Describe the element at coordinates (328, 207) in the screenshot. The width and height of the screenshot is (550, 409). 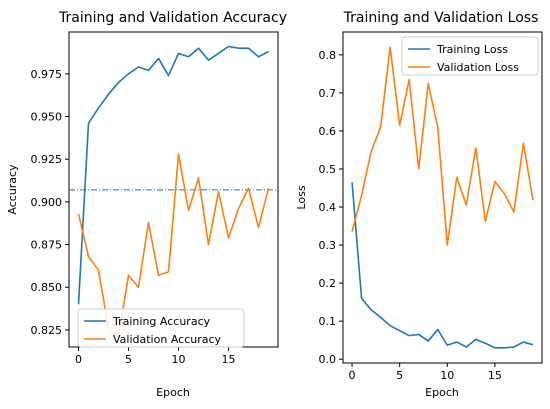
I see `loss-y-tick-label: 0.4` at that location.